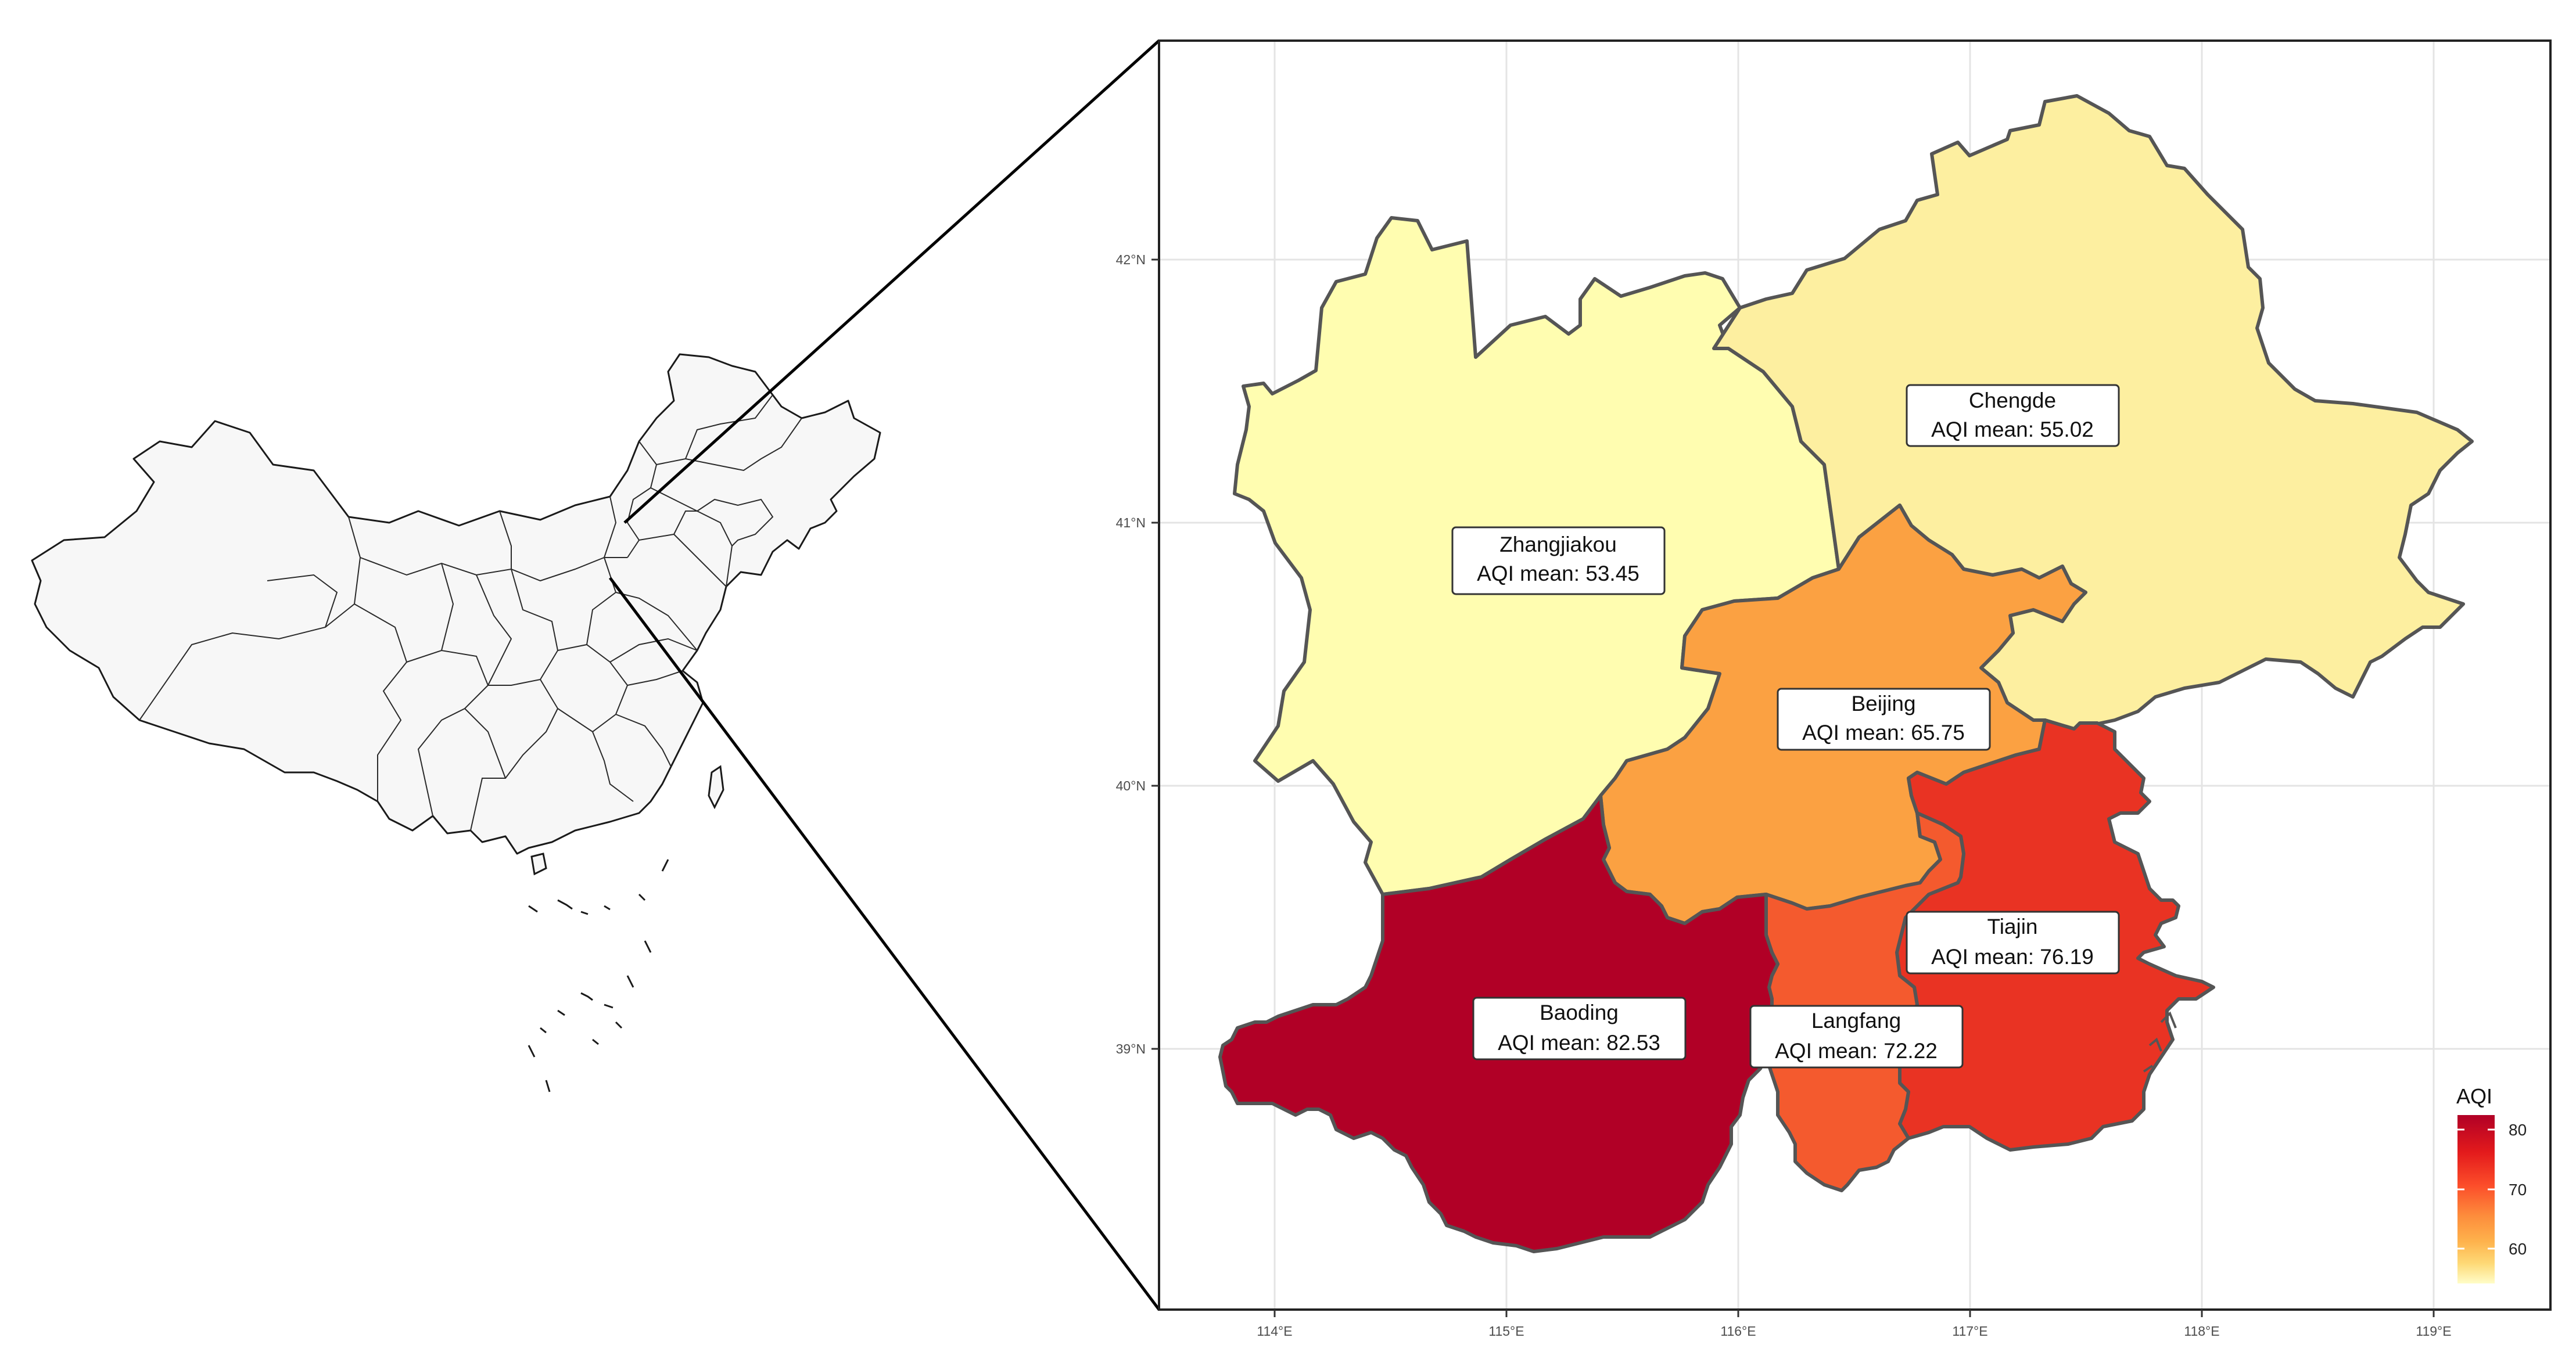 This screenshot has height=1370, width=2576. Describe the element at coordinates (470, 612) in the screenshot. I see `china-province-borders` at that location.